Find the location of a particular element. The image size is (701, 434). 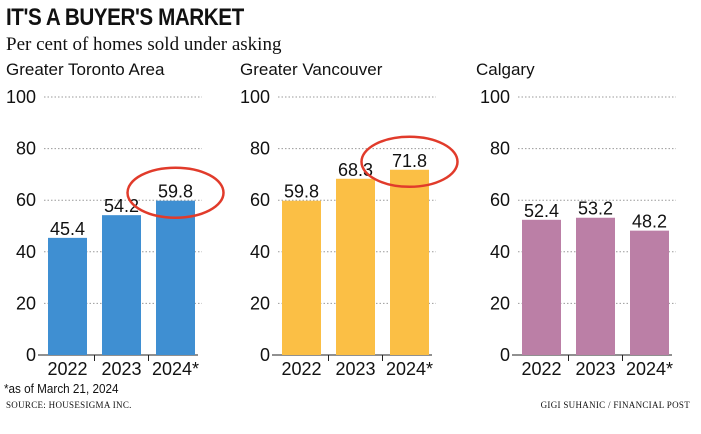

panel-3-category-label: 2022 is located at coordinates (541, 369).